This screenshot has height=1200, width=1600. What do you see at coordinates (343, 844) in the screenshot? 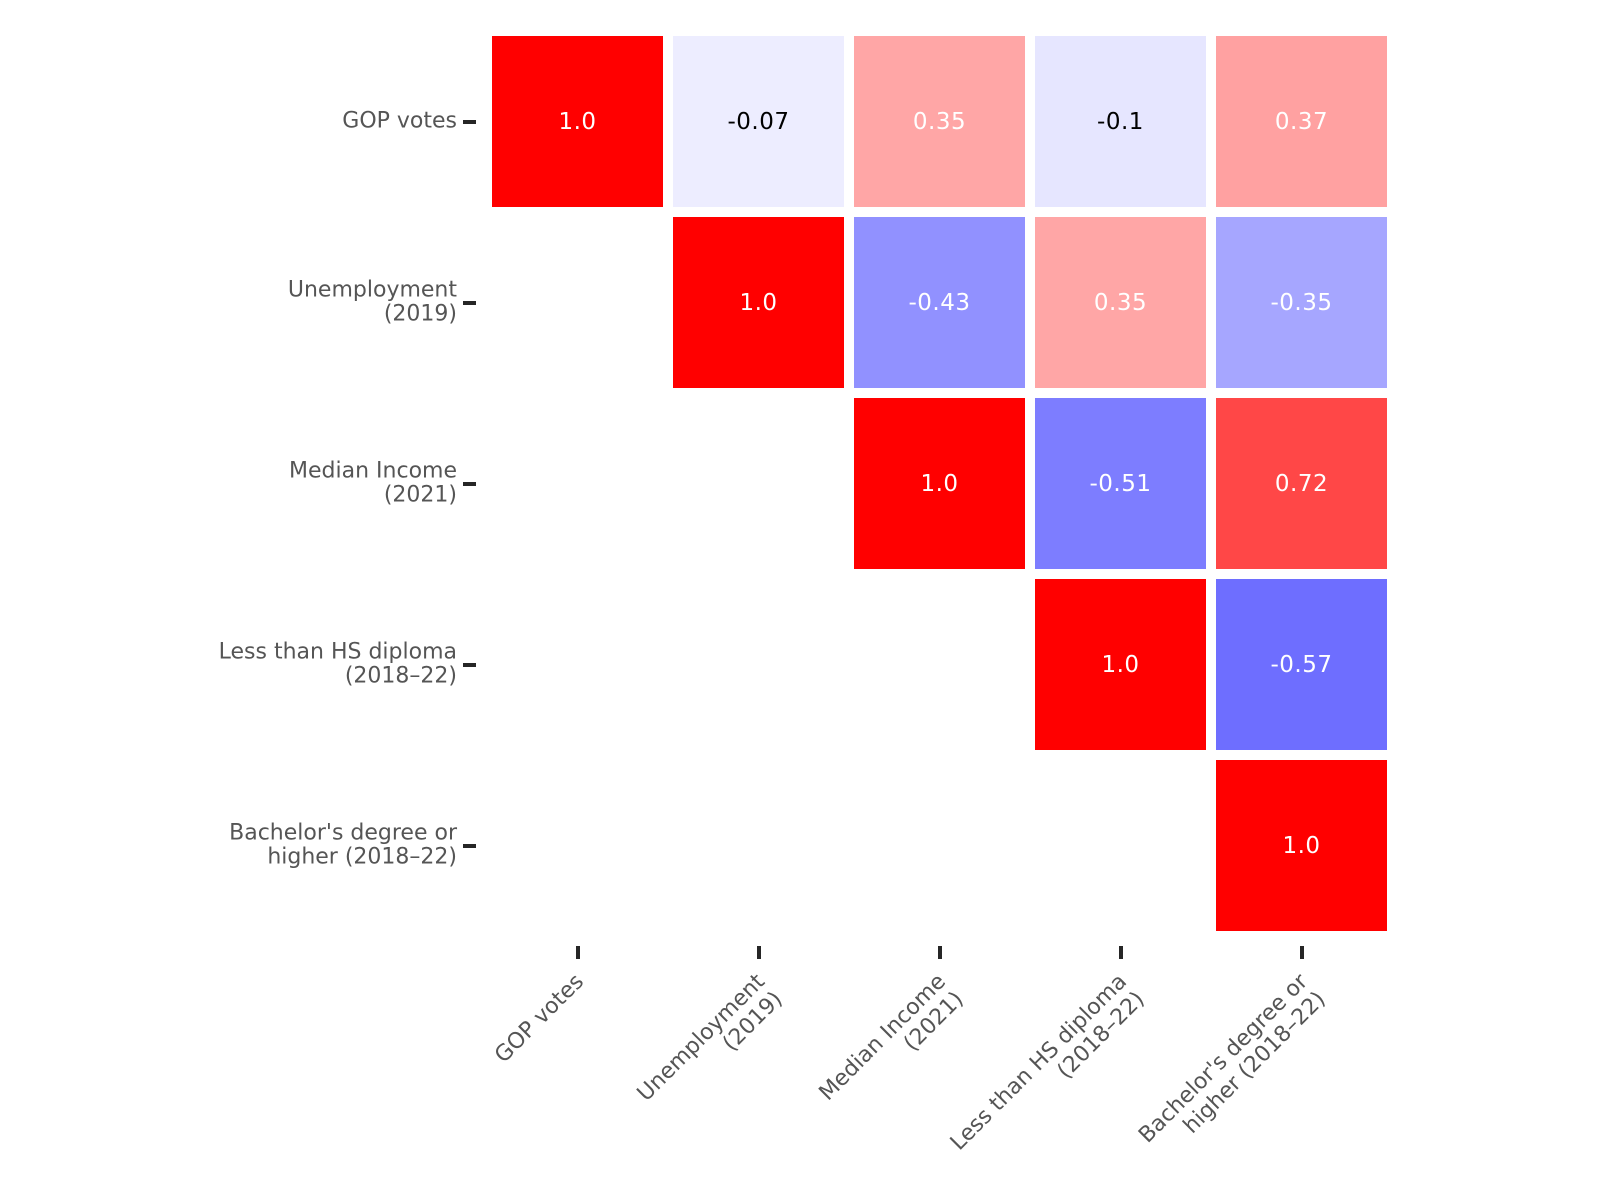
I see `y-axis-label-4: Bachelor's degree or higher (2018–22)` at bounding box center [343, 844].